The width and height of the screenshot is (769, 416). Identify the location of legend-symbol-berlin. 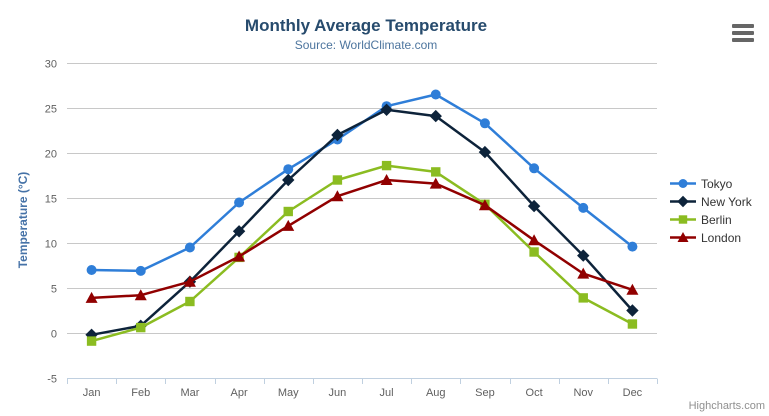
(683, 219).